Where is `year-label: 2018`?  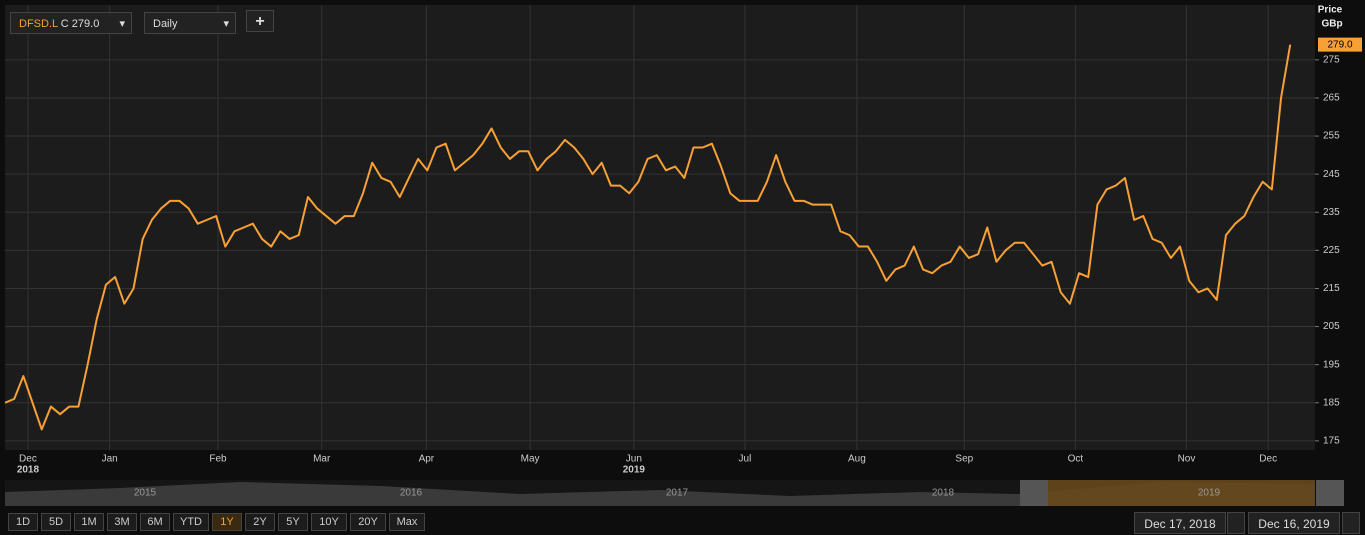 year-label: 2018 is located at coordinates (28, 470).